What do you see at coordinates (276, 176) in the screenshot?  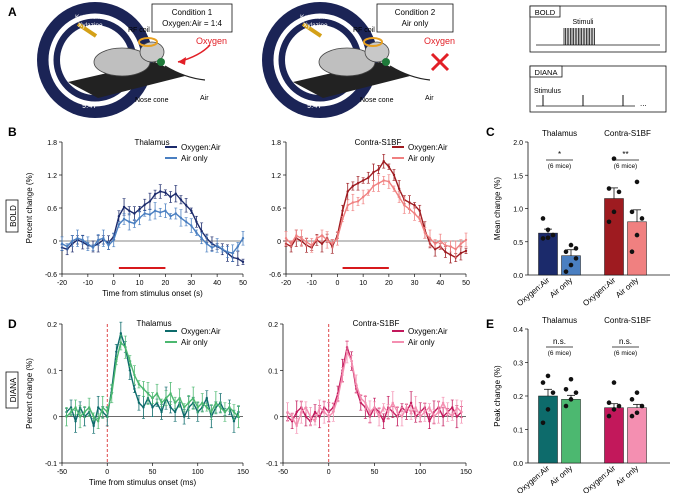 I see `y-tick-label: 1.2` at bounding box center [276, 176].